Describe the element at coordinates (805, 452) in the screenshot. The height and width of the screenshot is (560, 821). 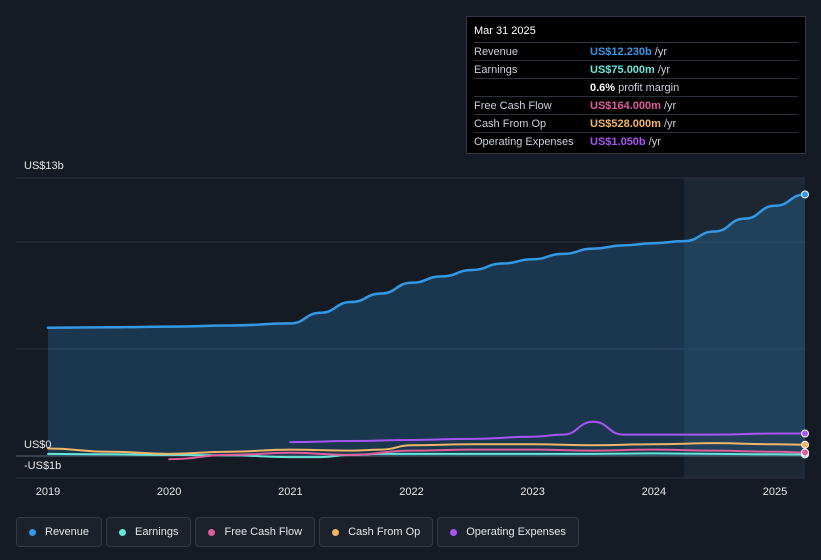
I see `free-cash-flow-end-marker` at that location.